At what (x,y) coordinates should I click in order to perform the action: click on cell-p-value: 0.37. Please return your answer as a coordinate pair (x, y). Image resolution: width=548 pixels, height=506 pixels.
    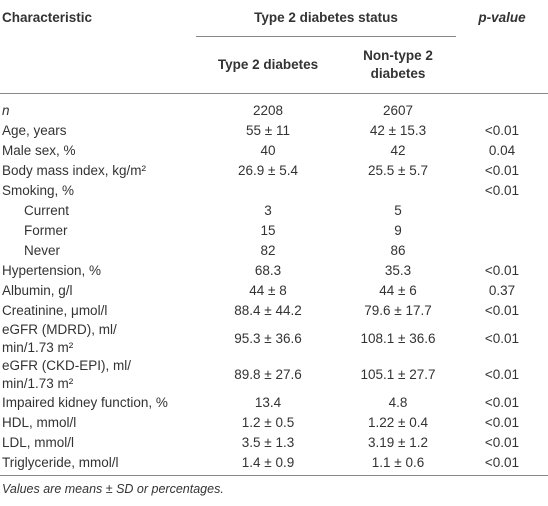
    Looking at the image, I should click on (502, 290).